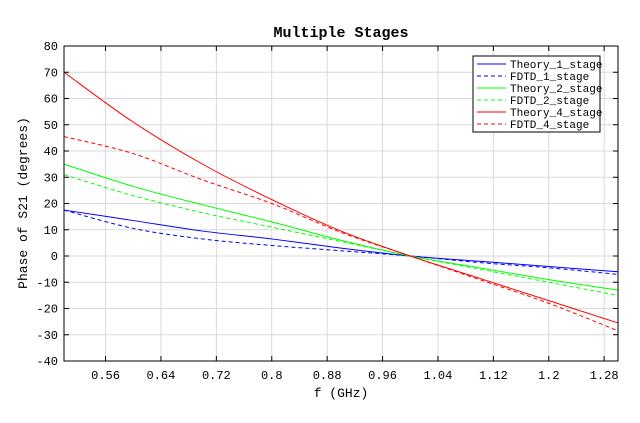 The width and height of the screenshot is (640, 423). I want to click on legend-label: Theory_2_stage, so click(556, 90).